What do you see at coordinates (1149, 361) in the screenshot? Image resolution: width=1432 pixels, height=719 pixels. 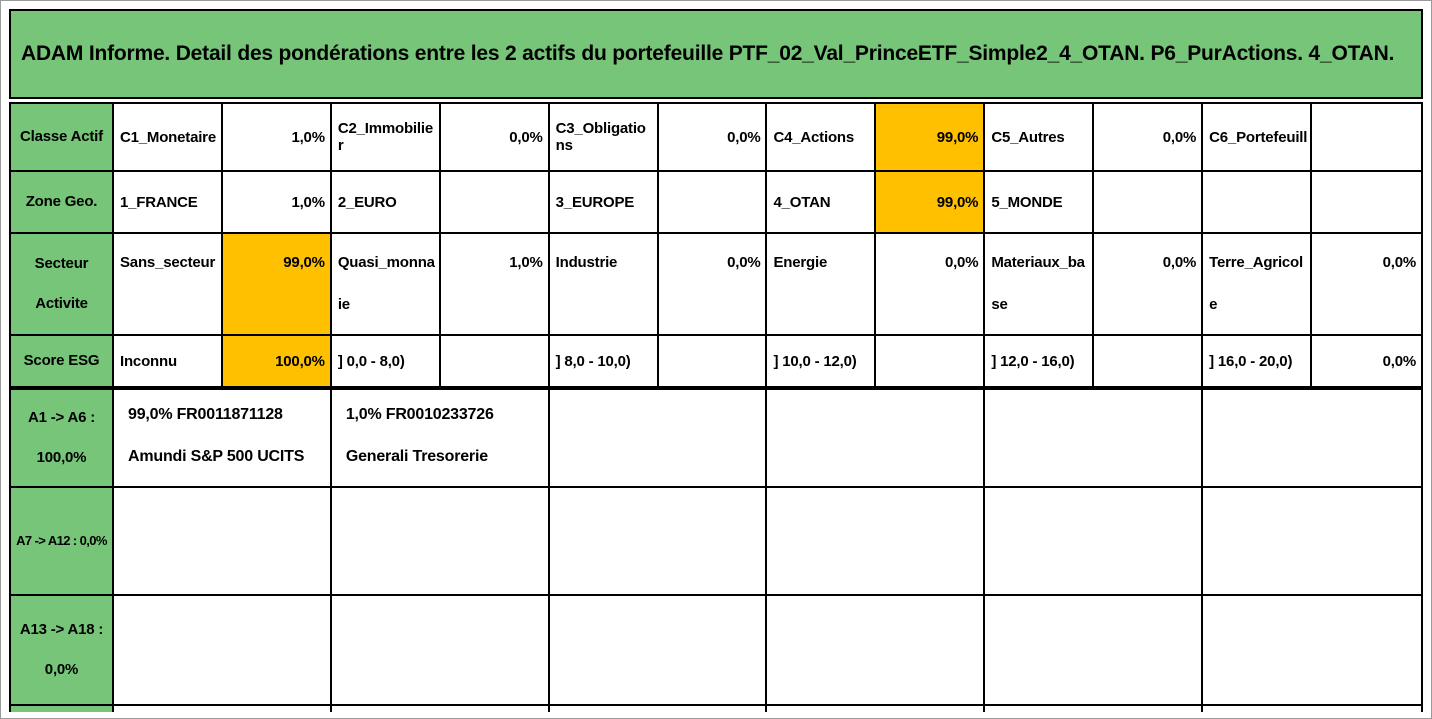 I see `cell-esg-5-value` at bounding box center [1149, 361].